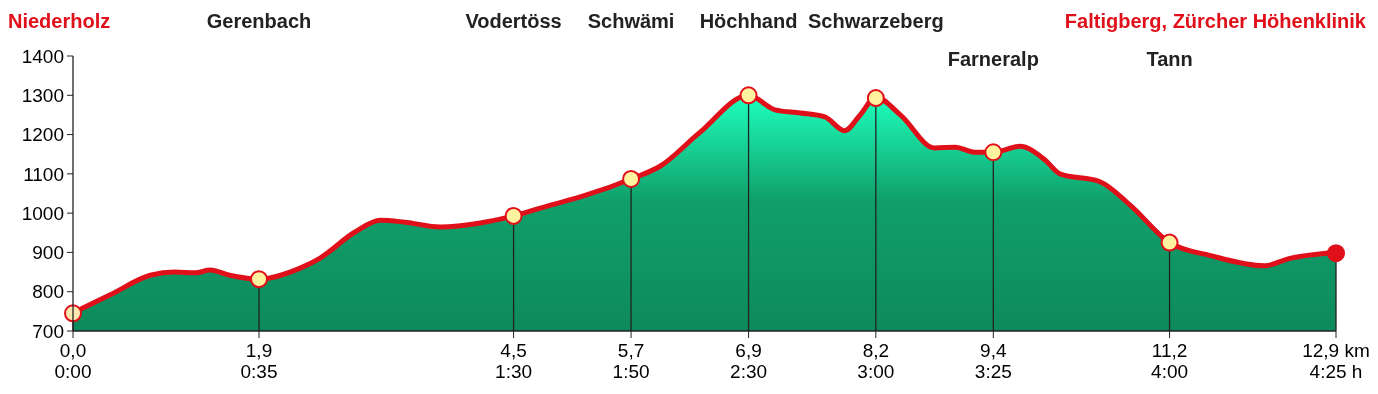 This screenshot has height=394, width=1378. Describe the element at coordinates (876, 350) in the screenshot. I see `x-tick-label: 8,2` at that location.